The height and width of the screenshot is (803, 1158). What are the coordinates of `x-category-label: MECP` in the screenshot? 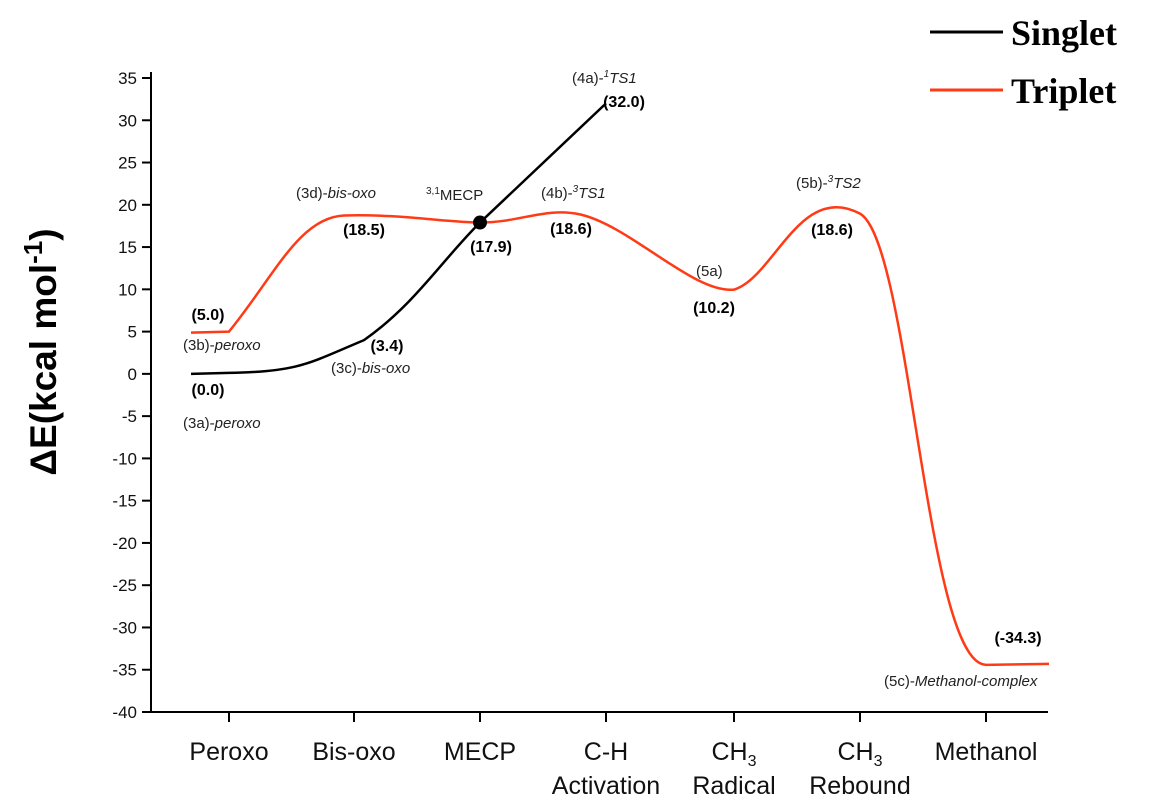 It's located at (480, 752).